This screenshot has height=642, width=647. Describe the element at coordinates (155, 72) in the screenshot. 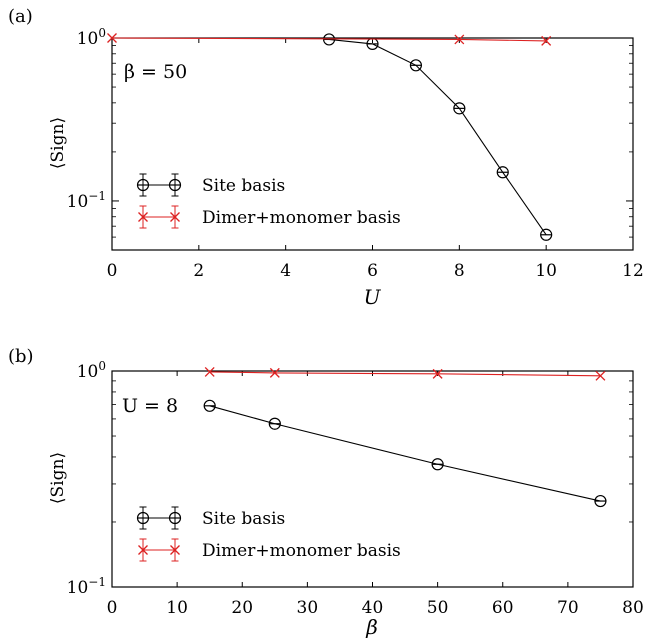

I see `panel-annotation: β = 50` at that location.